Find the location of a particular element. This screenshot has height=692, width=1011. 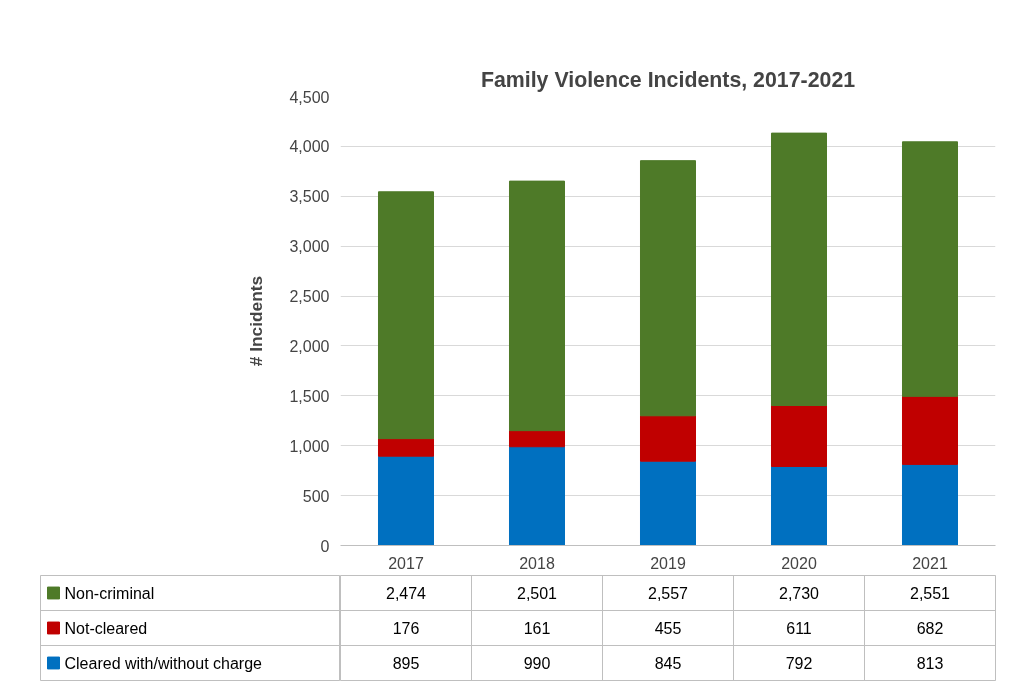

y-axis-title: # Incidents is located at coordinates (256, 321).